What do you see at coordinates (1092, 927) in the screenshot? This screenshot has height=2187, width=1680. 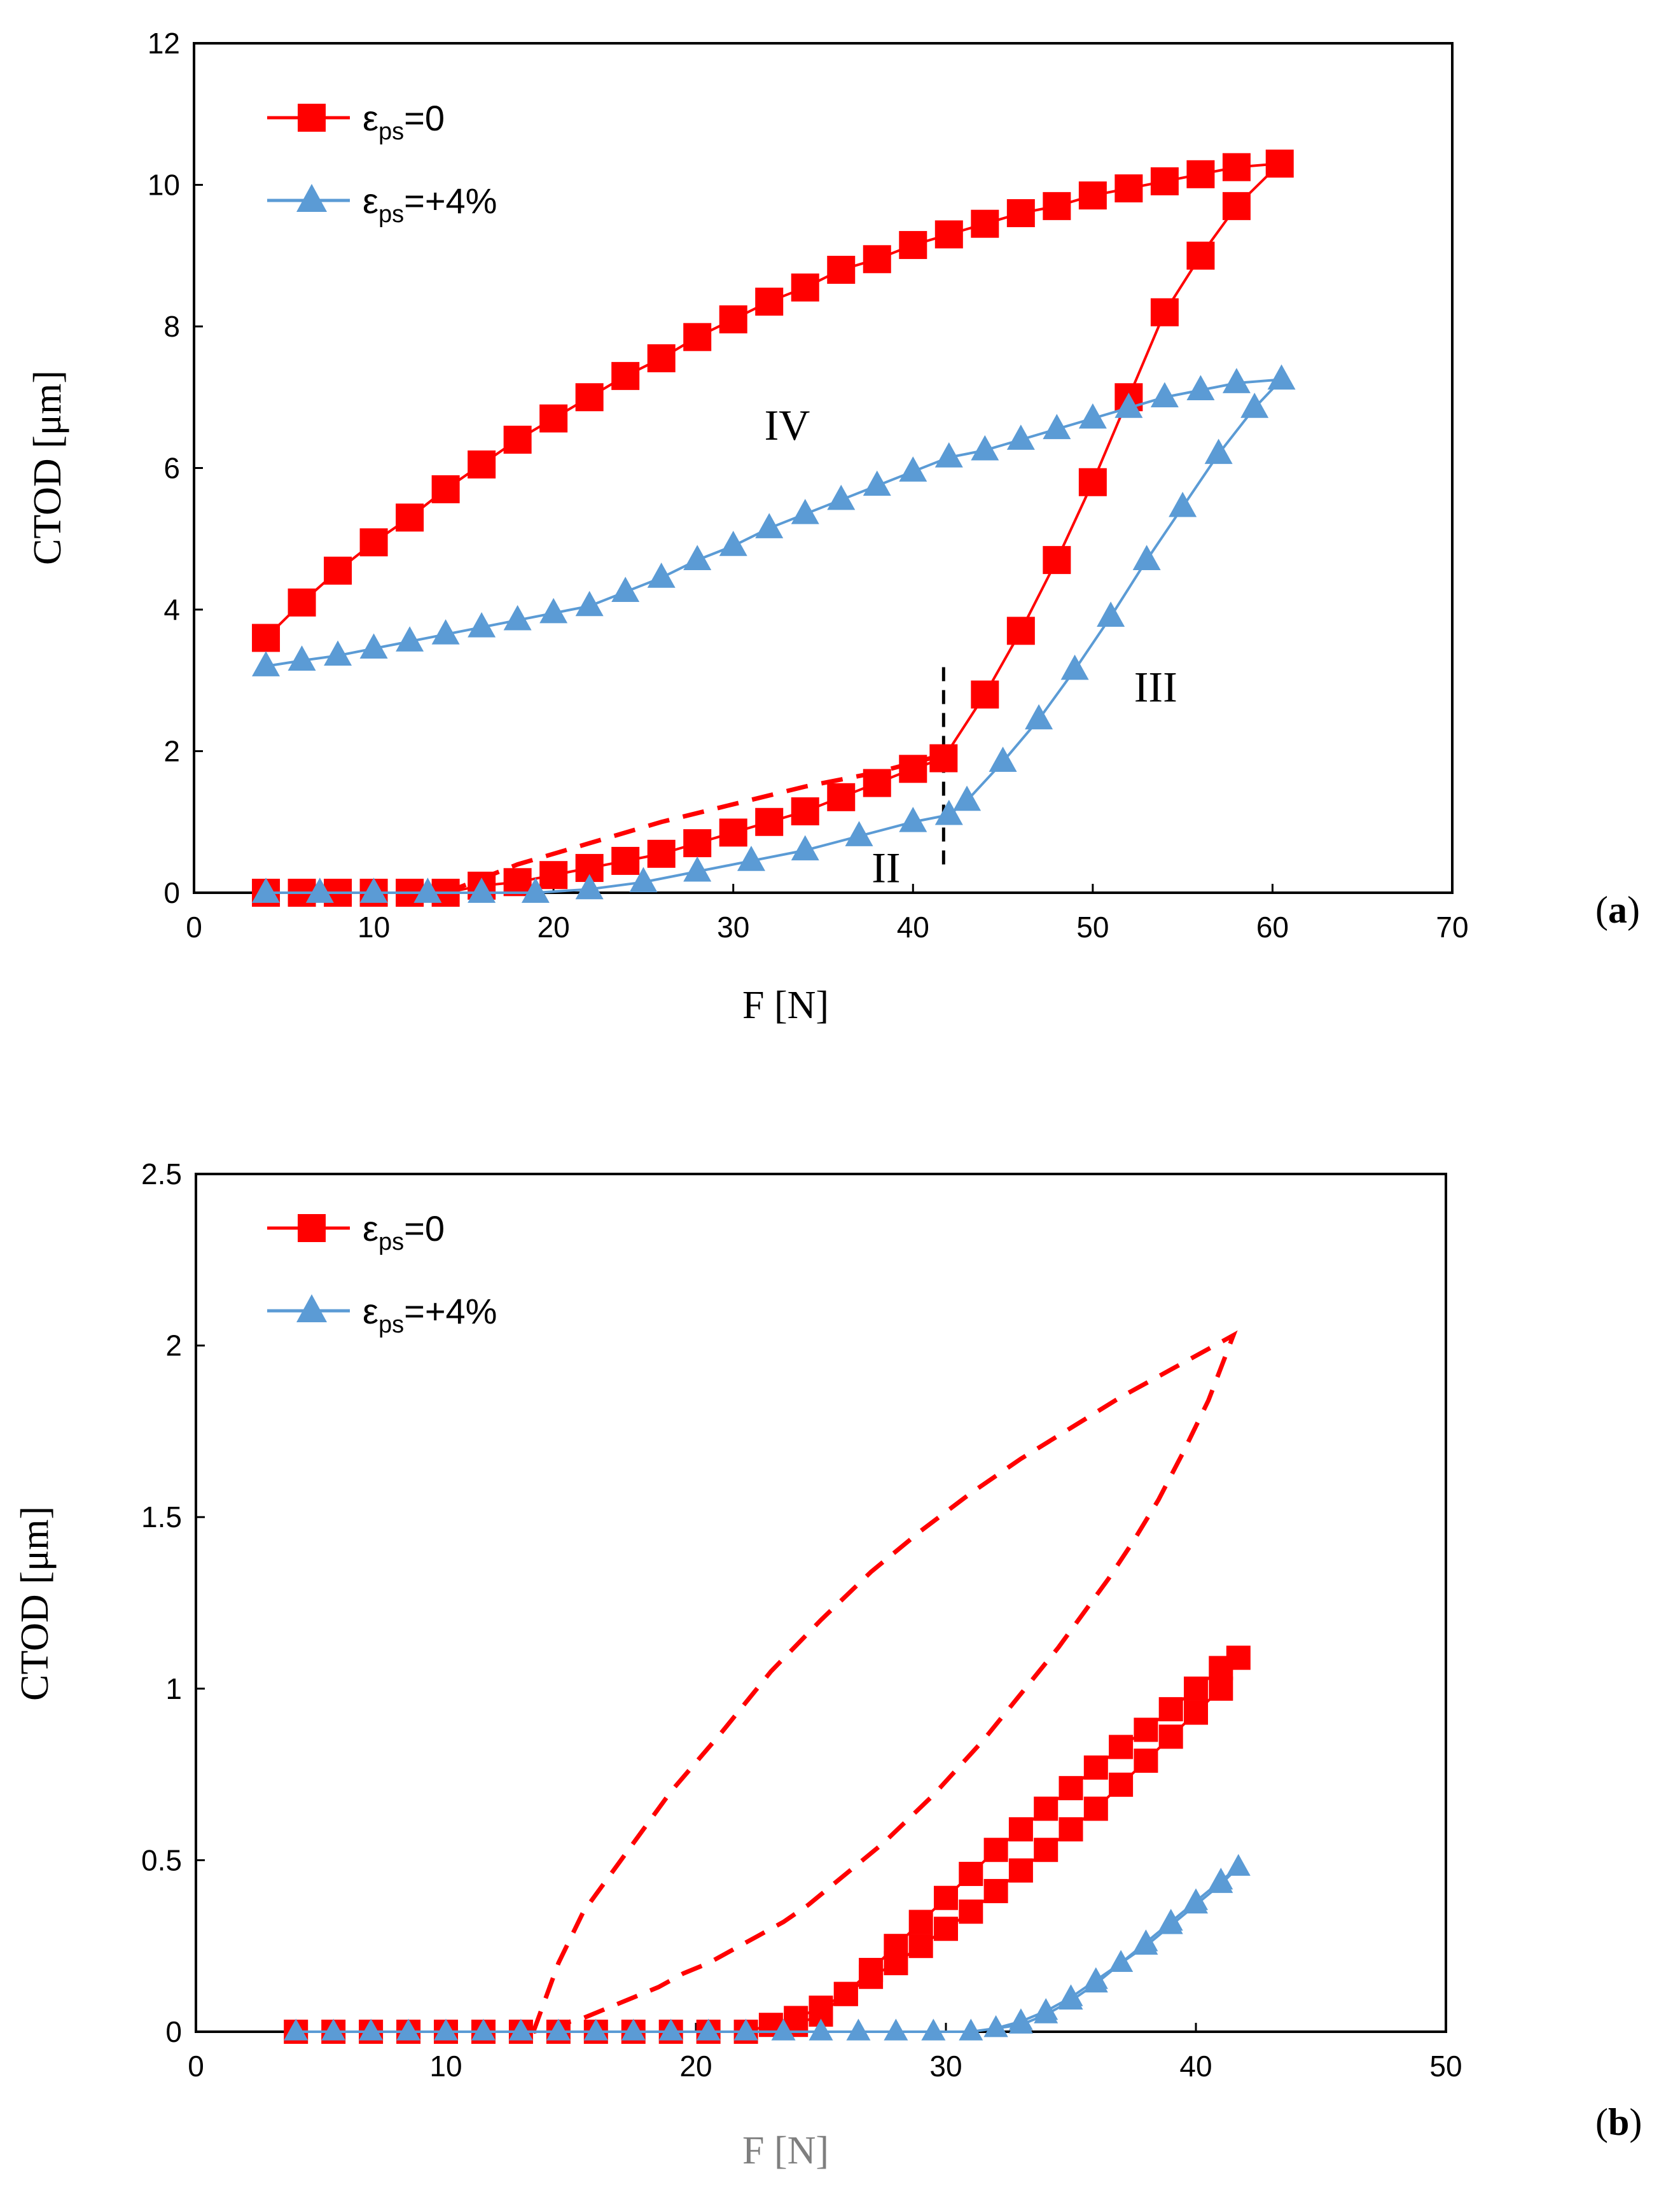 I see `x-tick-label: 50` at bounding box center [1092, 927].